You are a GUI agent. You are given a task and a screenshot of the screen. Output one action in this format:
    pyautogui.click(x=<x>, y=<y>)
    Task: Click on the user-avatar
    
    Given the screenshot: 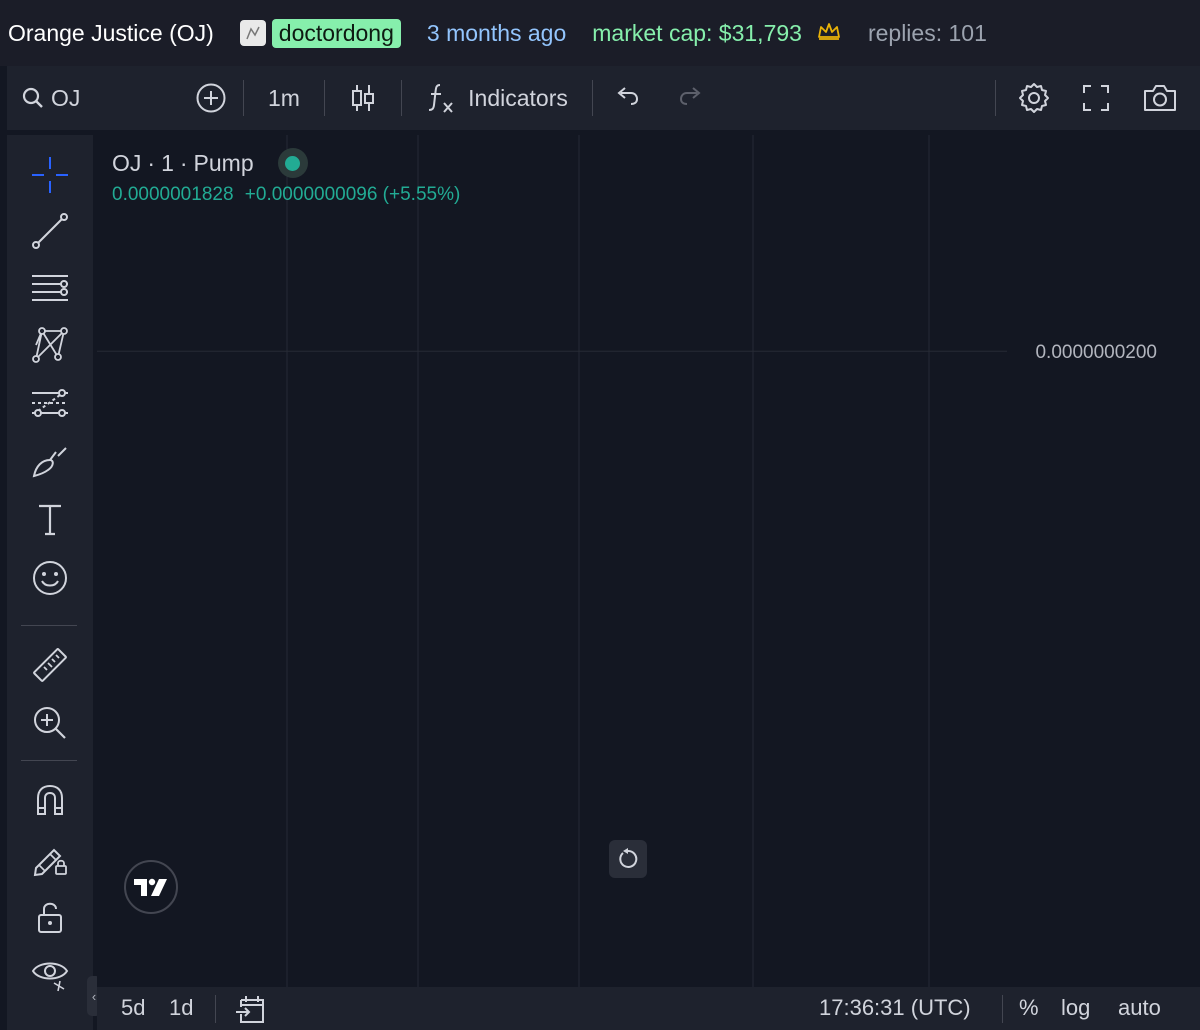 What is the action you would take?
    pyautogui.click(x=252, y=33)
    